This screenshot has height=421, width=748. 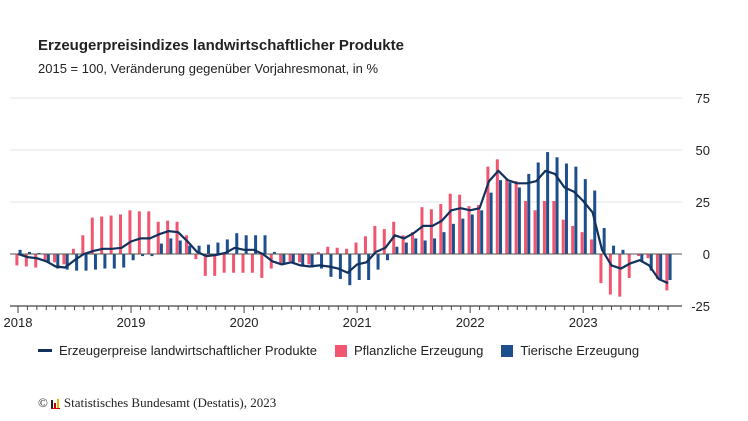 What do you see at coordinates (55, 403) in the screenshot?
I see `destatis-logo-icon` at bounding box center [55, 403].